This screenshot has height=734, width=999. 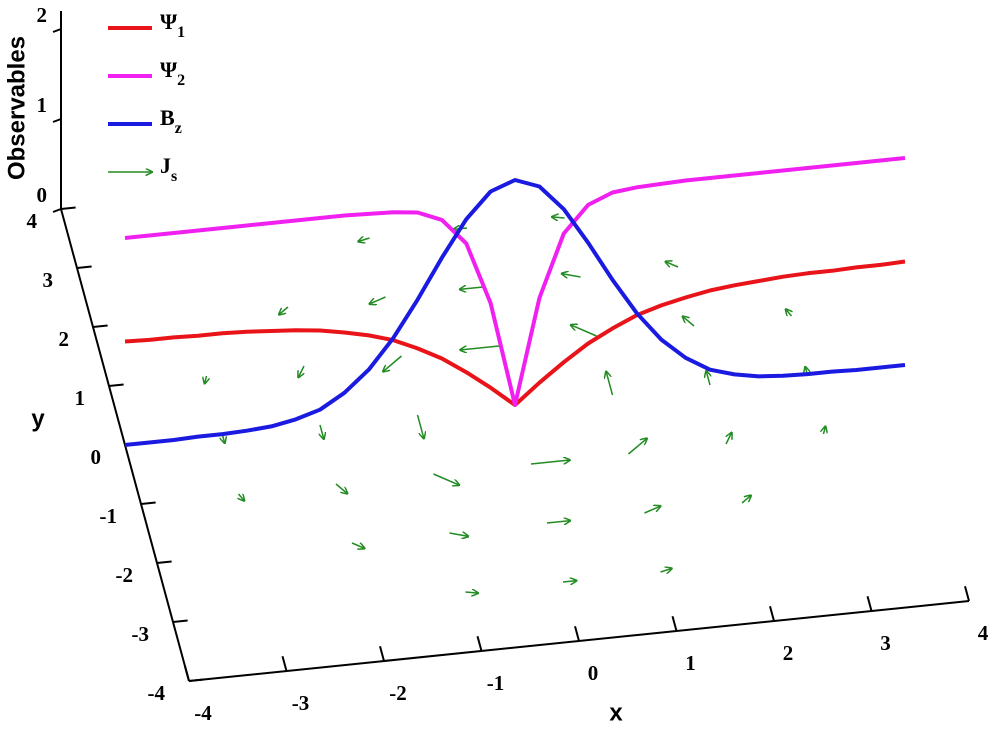 What do you see at coordinates (38, 418) in the screenshot?
I see `y-axis-label: y` at bounding box center [38, 418].